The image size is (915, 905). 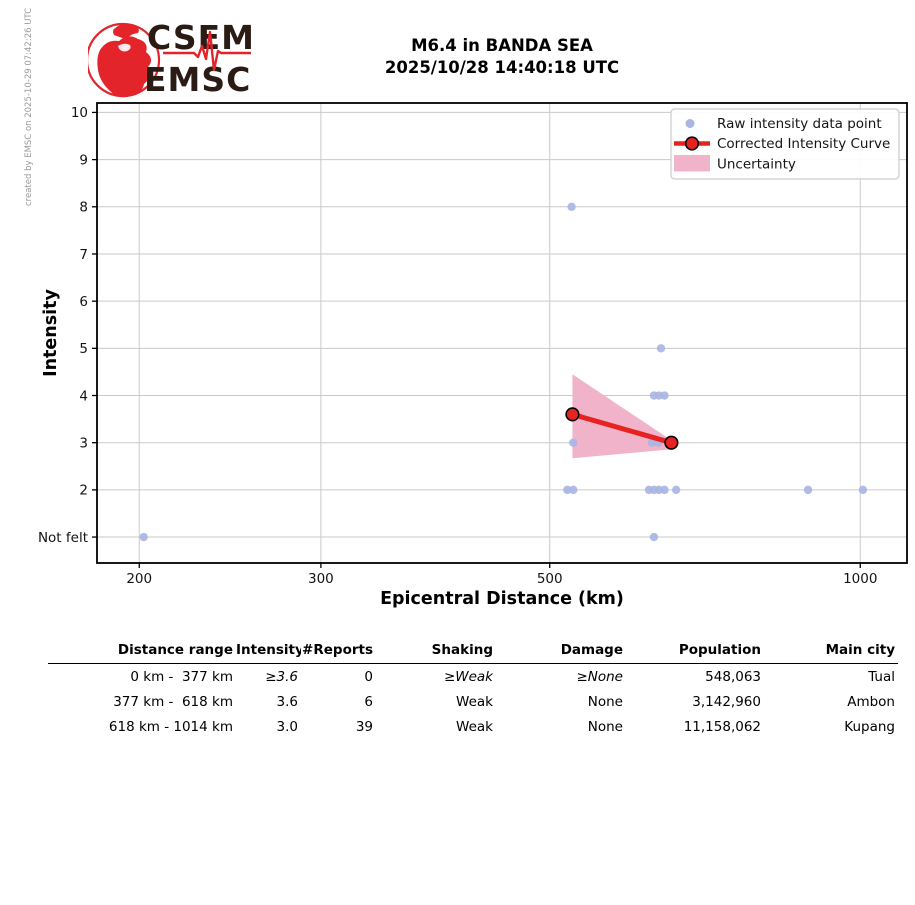 What do you see at coordinates (692, 143) in the screenshot?
I see `legend-curve-marker` at bounding box center [692, 143].